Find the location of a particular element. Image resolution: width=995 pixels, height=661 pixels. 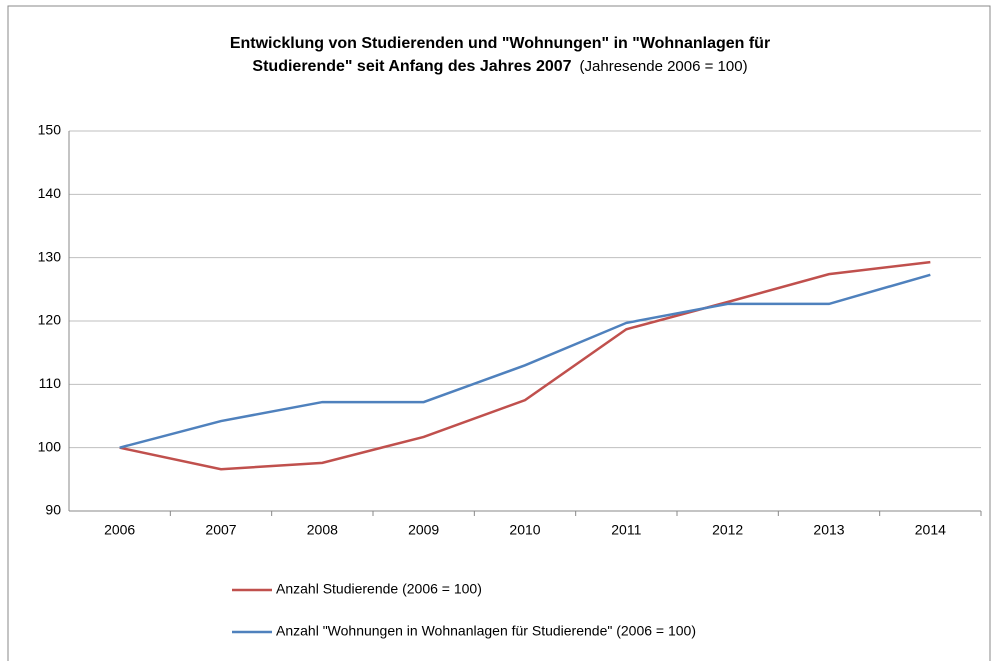

x-tick-label: 2006 is located at coordinates (119, 530).